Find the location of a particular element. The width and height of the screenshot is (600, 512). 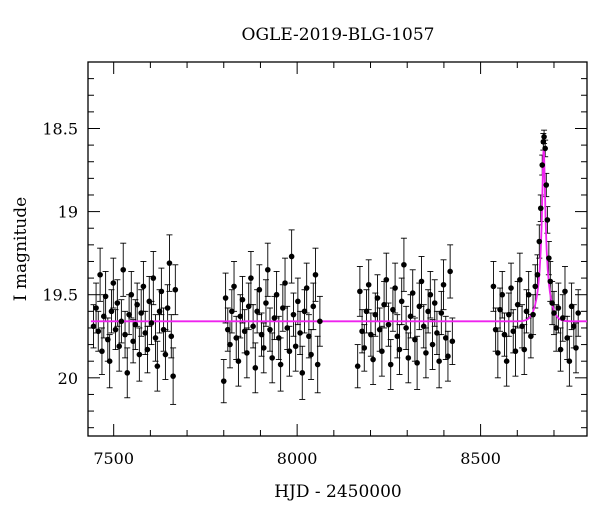

y-tick-label: 19 is located at coordinates (68, 212).